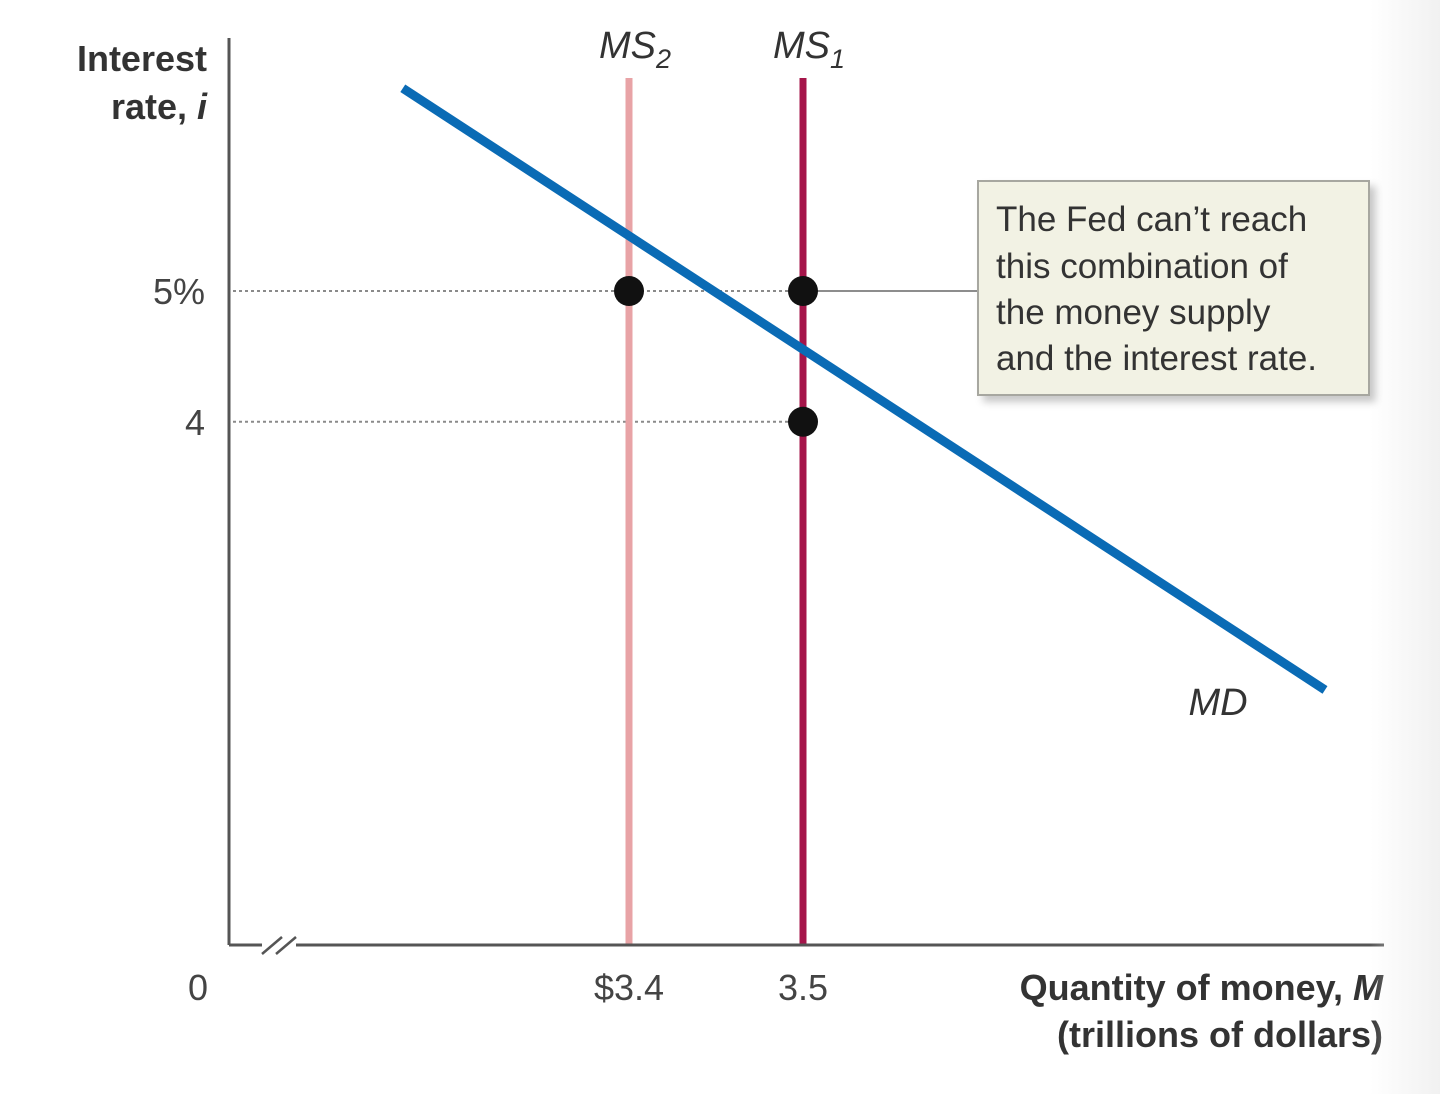  I want to click on y-tick-label: 5%, so click(179, 291).